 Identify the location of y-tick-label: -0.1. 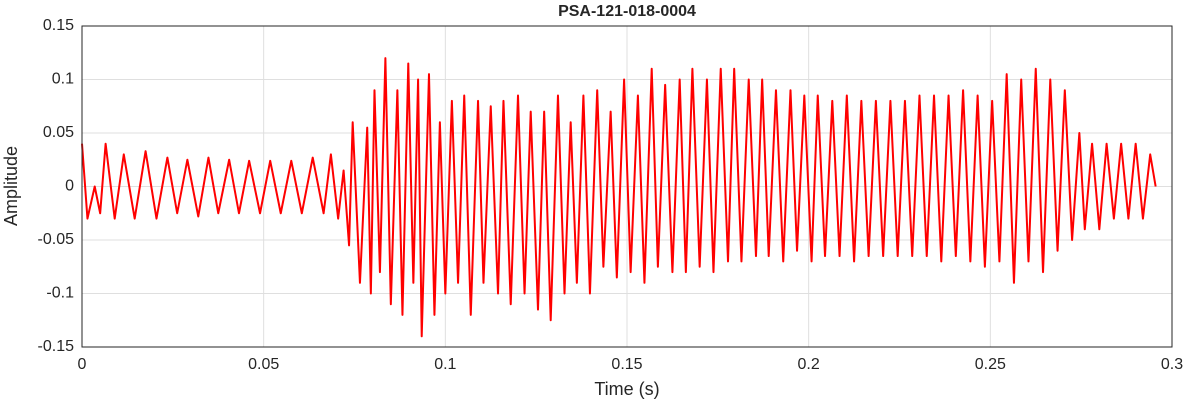
(60, 293).